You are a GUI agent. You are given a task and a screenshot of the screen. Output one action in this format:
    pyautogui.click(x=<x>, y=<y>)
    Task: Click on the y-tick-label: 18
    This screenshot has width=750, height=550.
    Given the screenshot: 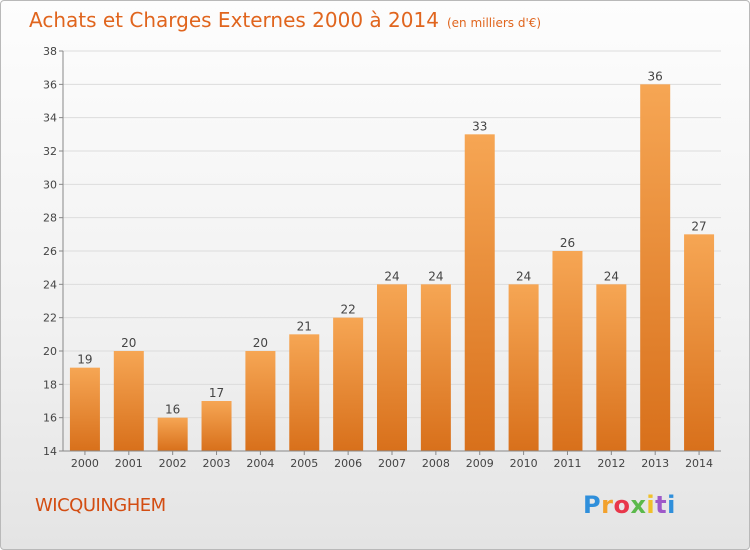 What is the action you would take?
    pyautogui.click(x=50, y=384)
    